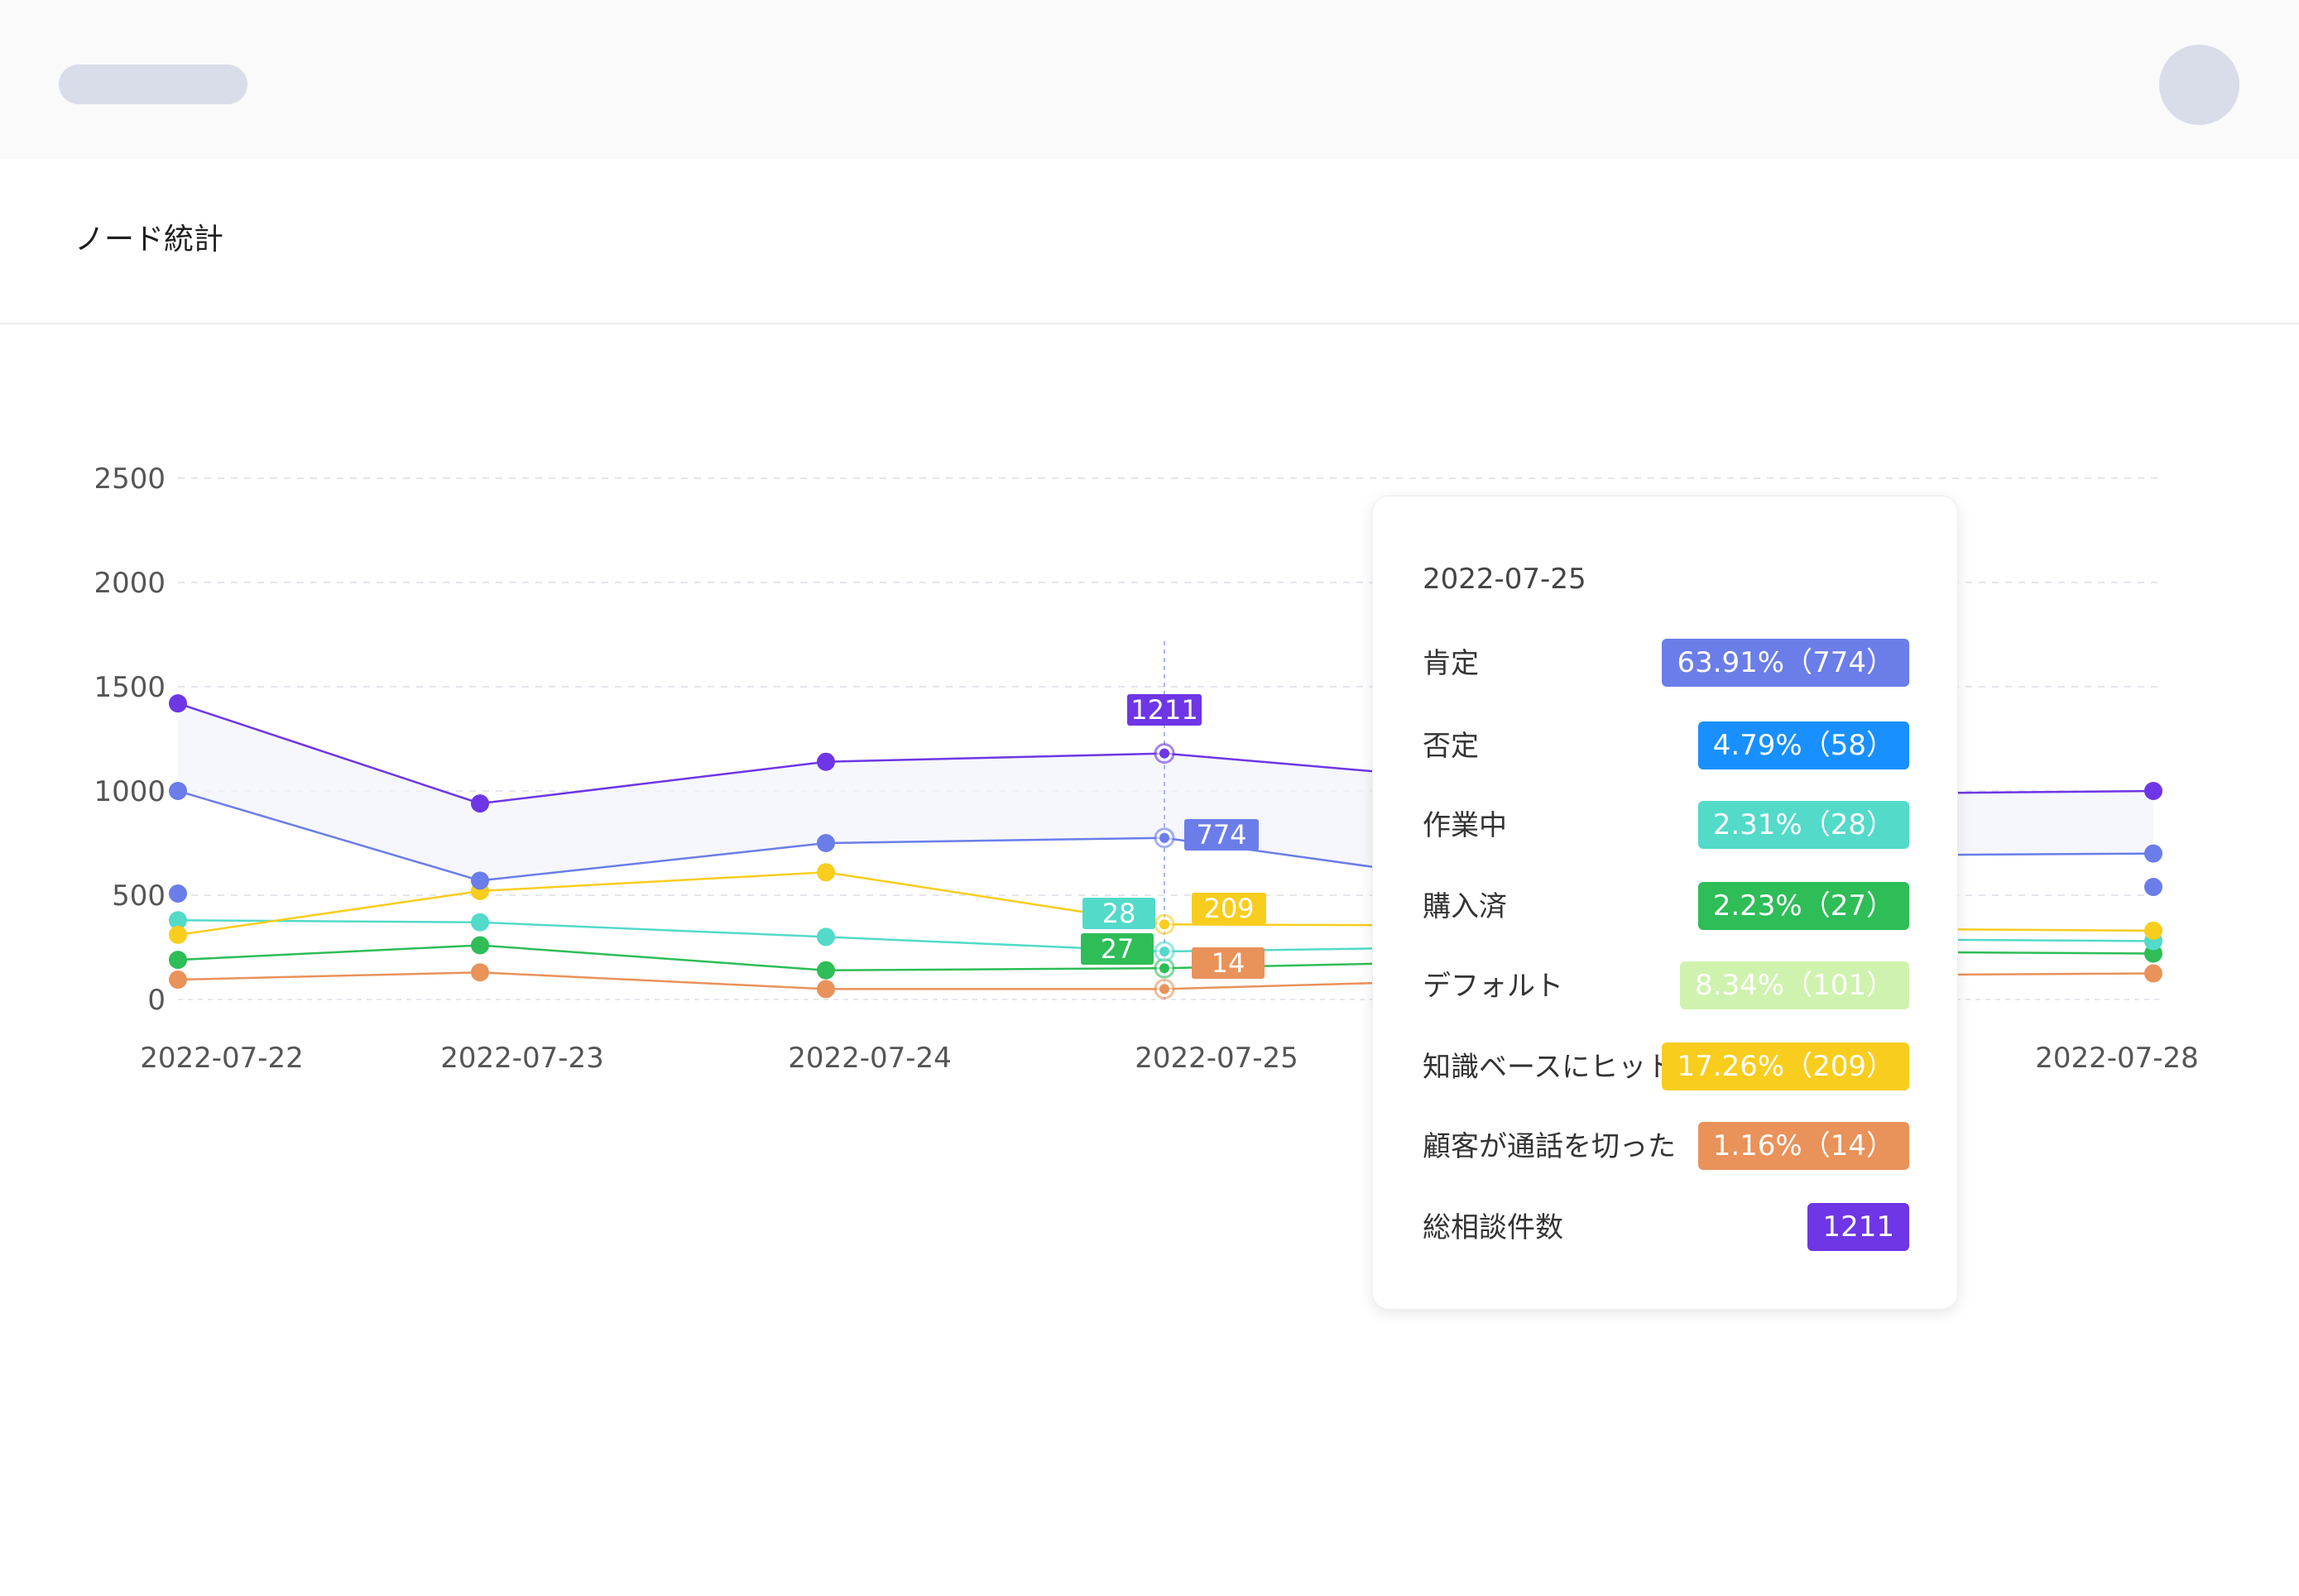  What do you see at coordinates (1666, 986) in the screenshot?
I see `tooltip-row: デフォルト 8.34%（101）` at bounding box center [1666, 986].